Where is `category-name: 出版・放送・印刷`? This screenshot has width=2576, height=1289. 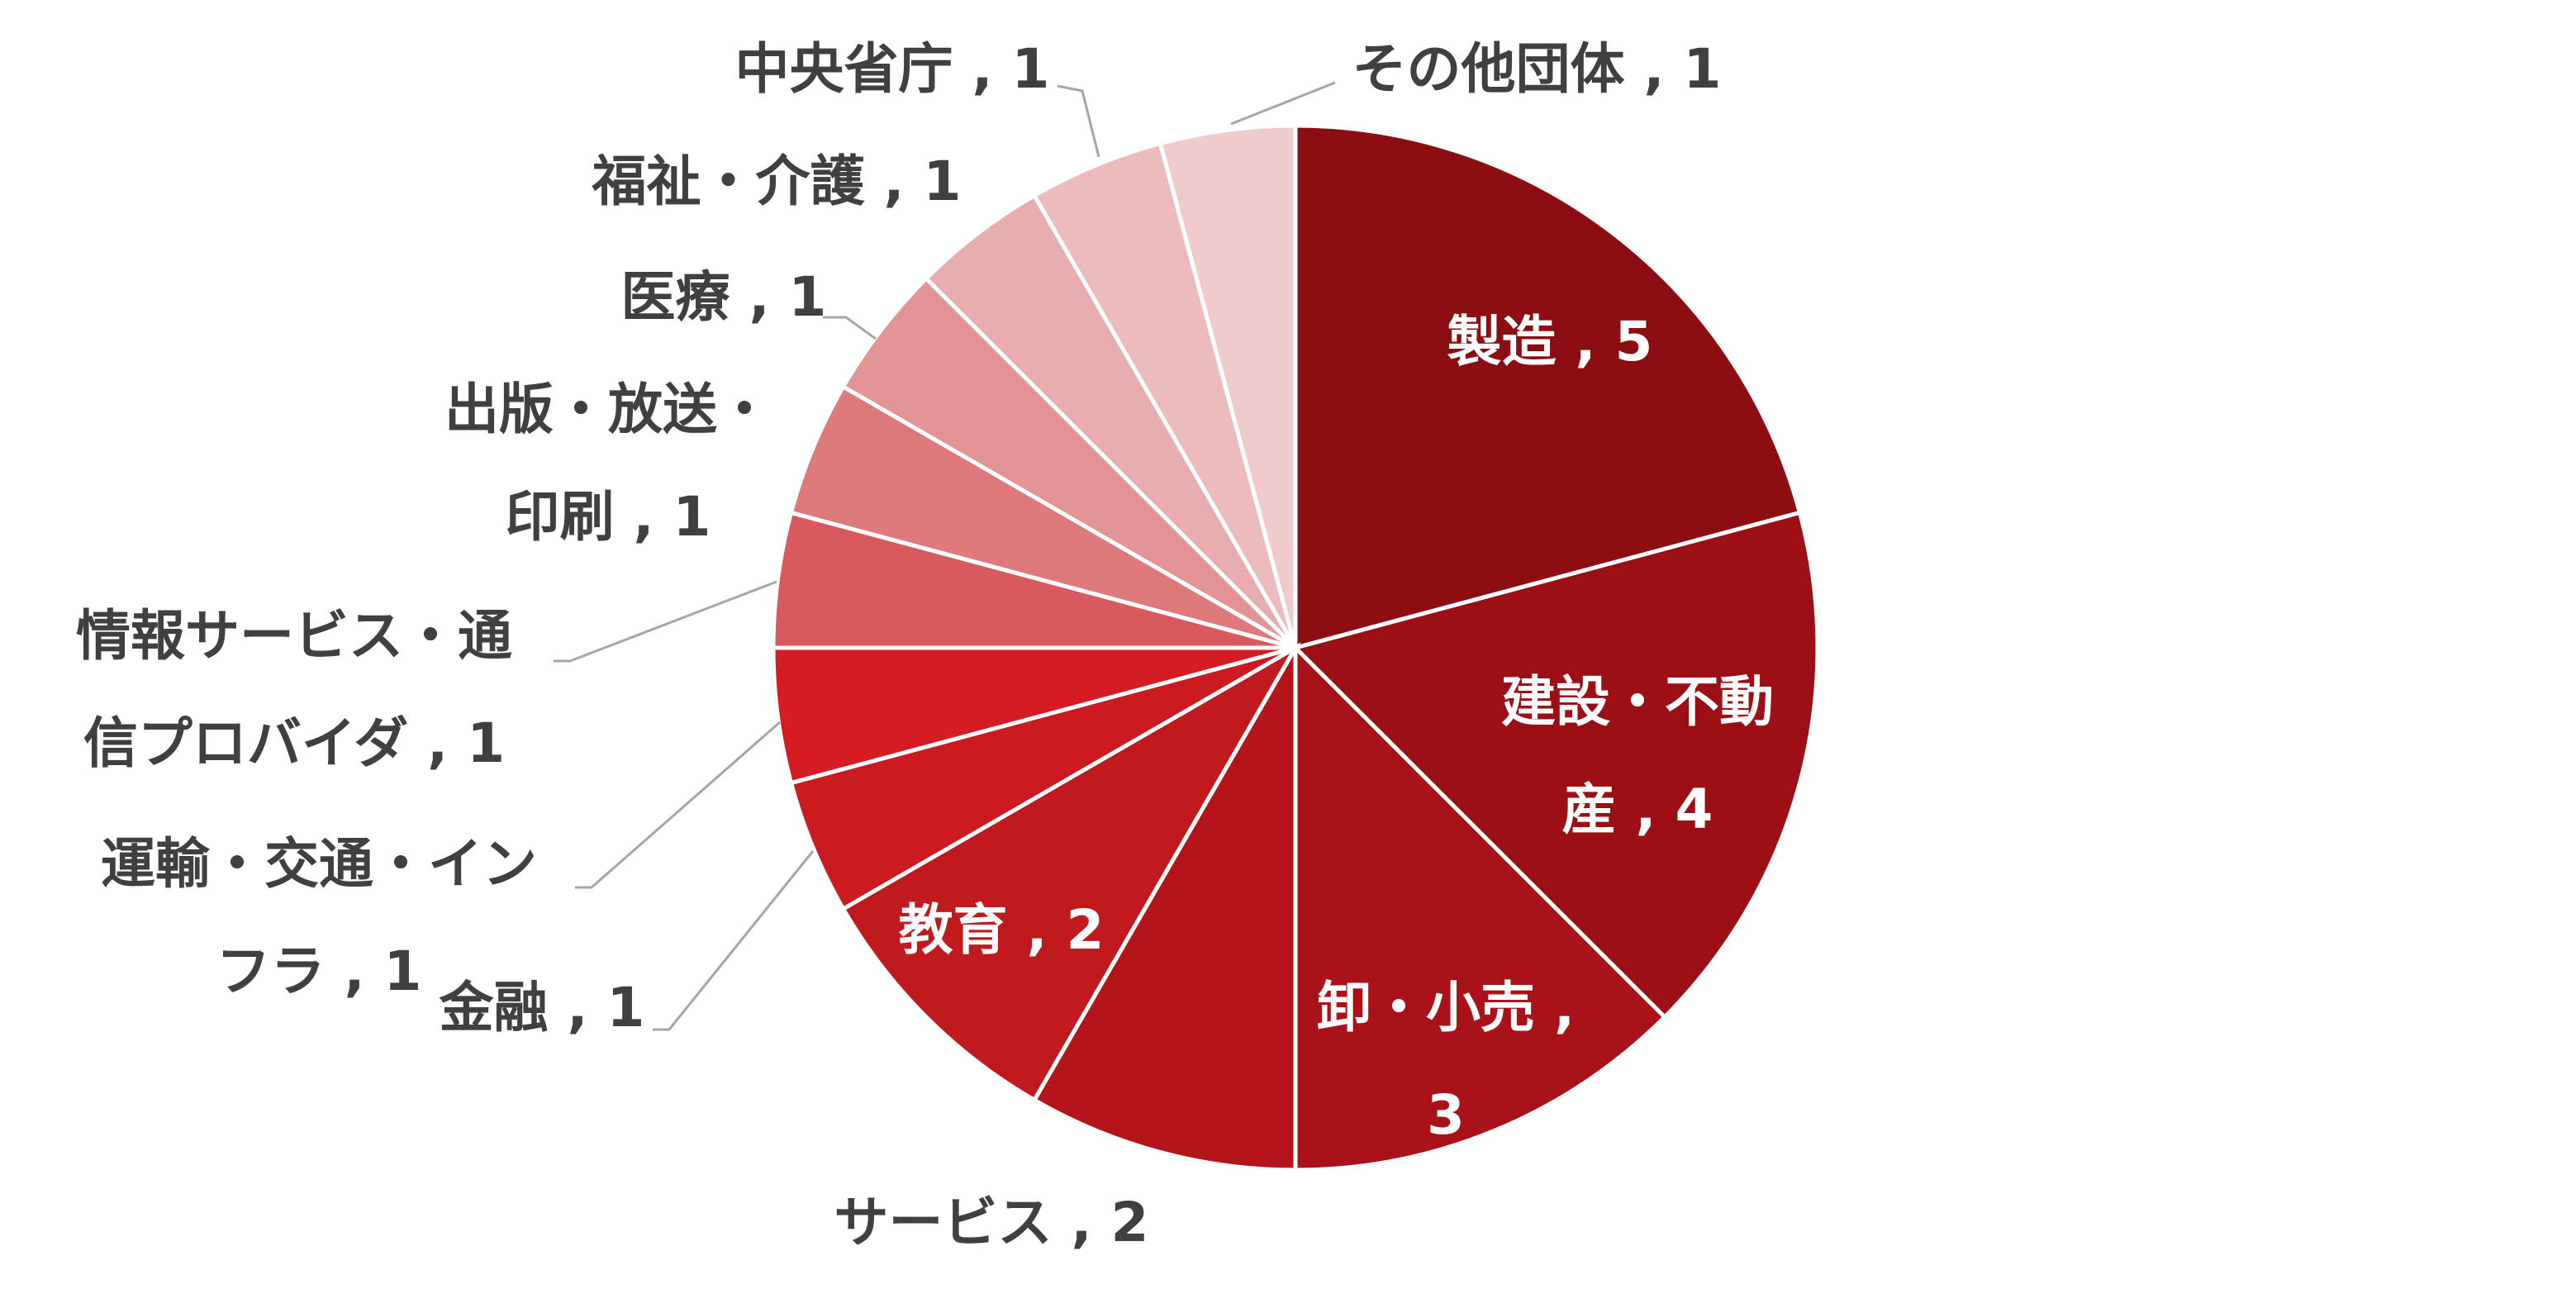 category-name: 出版・放送・印刷 is located at coordinates (608, 463).